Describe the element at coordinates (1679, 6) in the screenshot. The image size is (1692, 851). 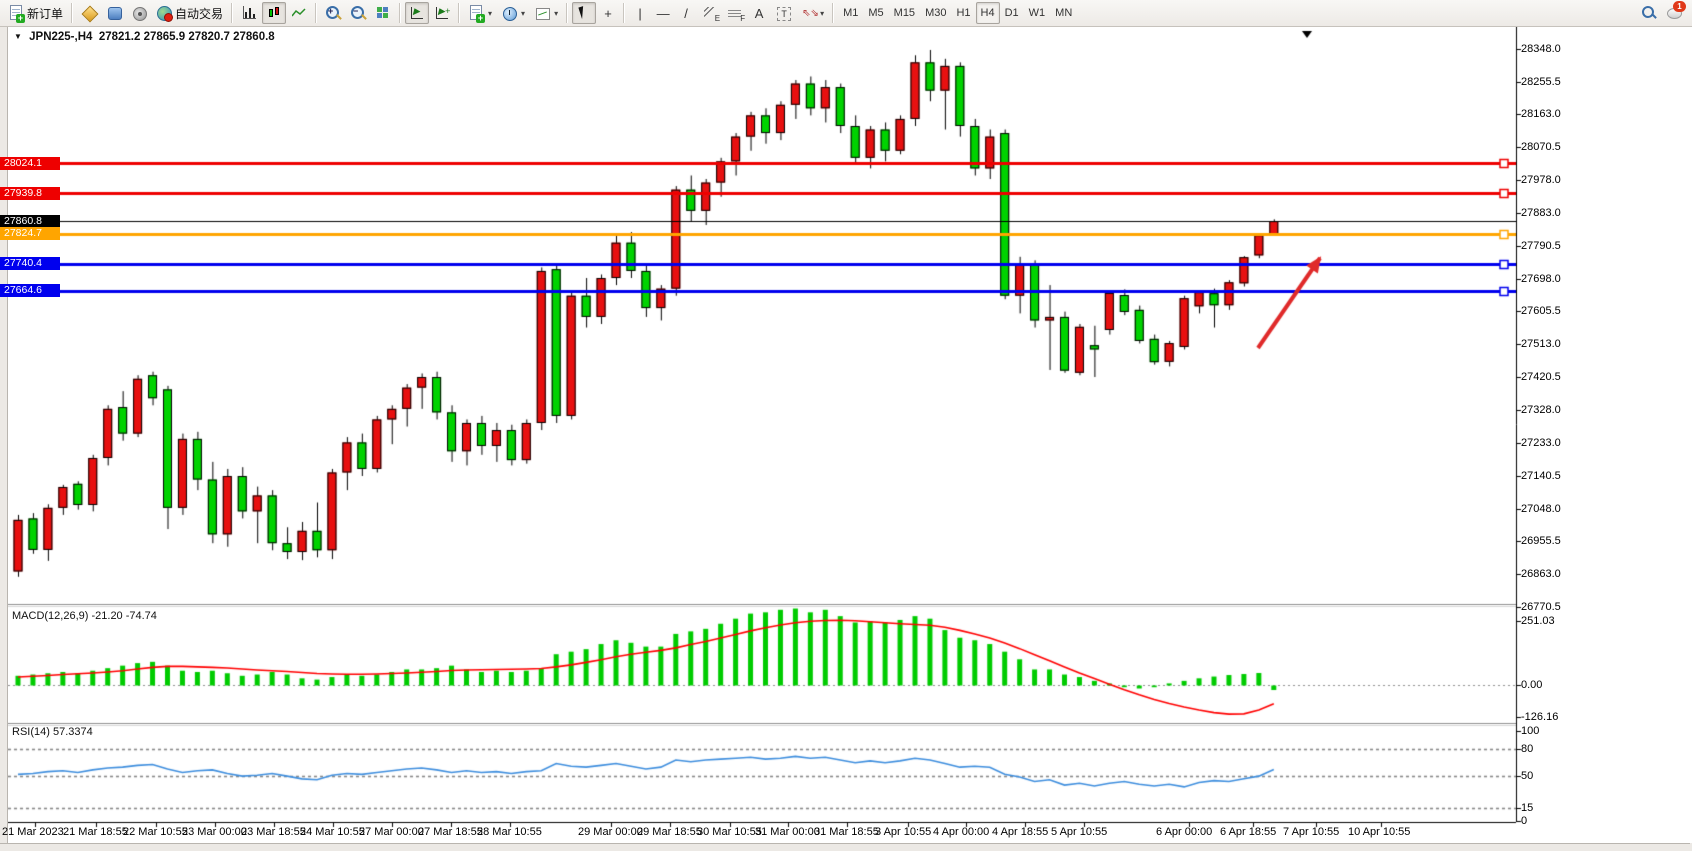
I see `notification-badge: 1` at that location.